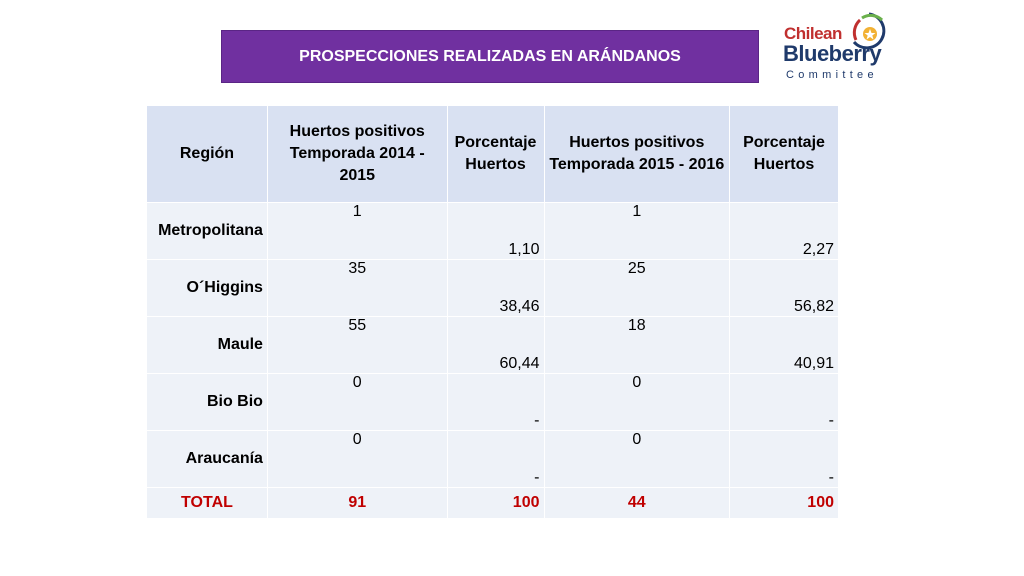 The height and width of the screenshot is (576, 1024). I want to click on table-row: Bio Bio 0 - 0 -, so click(492, 402).